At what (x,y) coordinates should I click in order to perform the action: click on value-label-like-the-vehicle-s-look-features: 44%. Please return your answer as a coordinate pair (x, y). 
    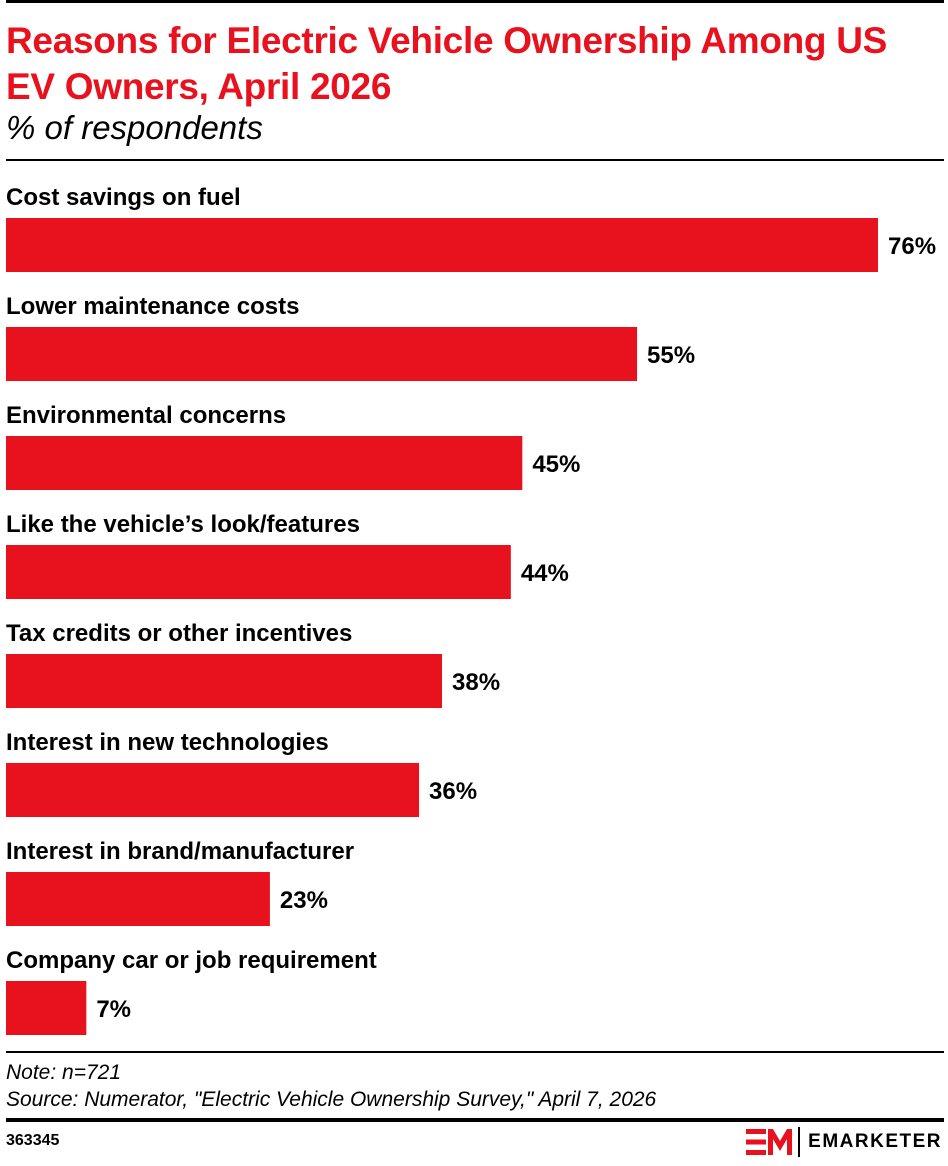
    Looking at the image, I should click on (545, 573).